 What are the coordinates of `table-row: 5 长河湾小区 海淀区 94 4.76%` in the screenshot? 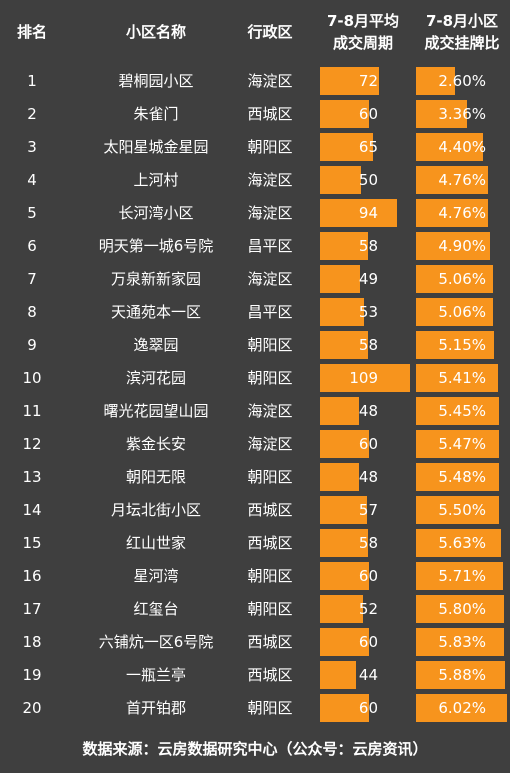 It's located at (255, 212).